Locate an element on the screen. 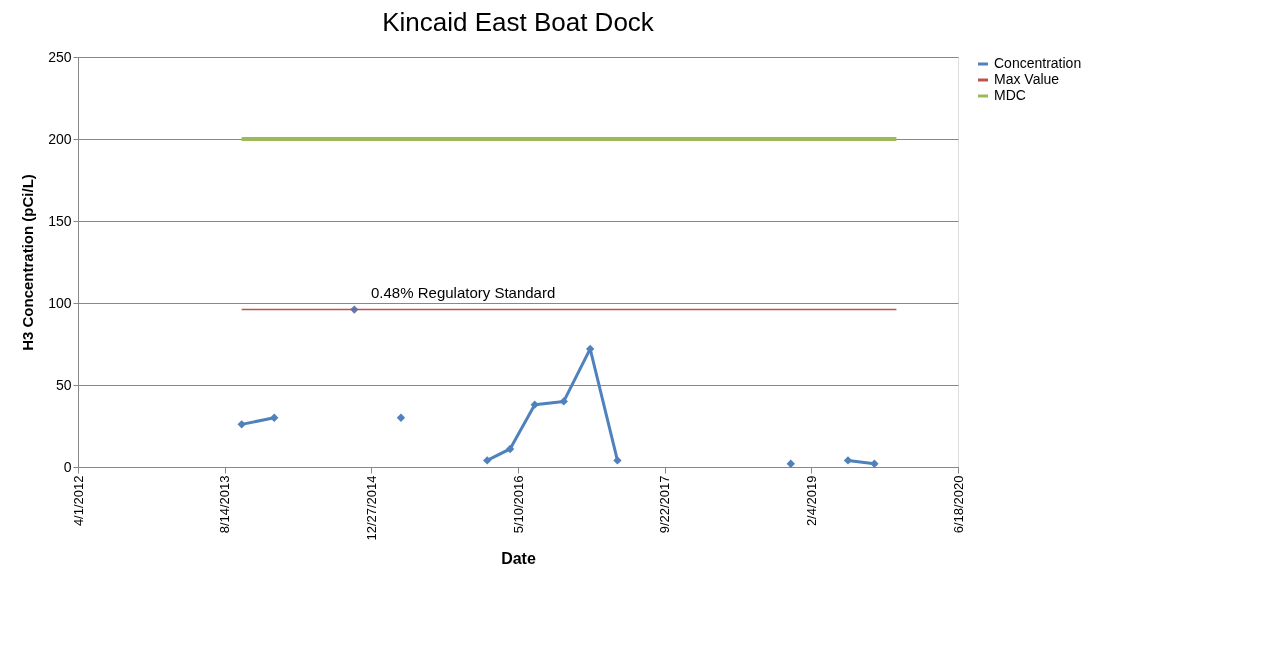 The height and width of the screenshot is (646, 1263). y-tick-label: 250 is located at coordinates (60, 56).